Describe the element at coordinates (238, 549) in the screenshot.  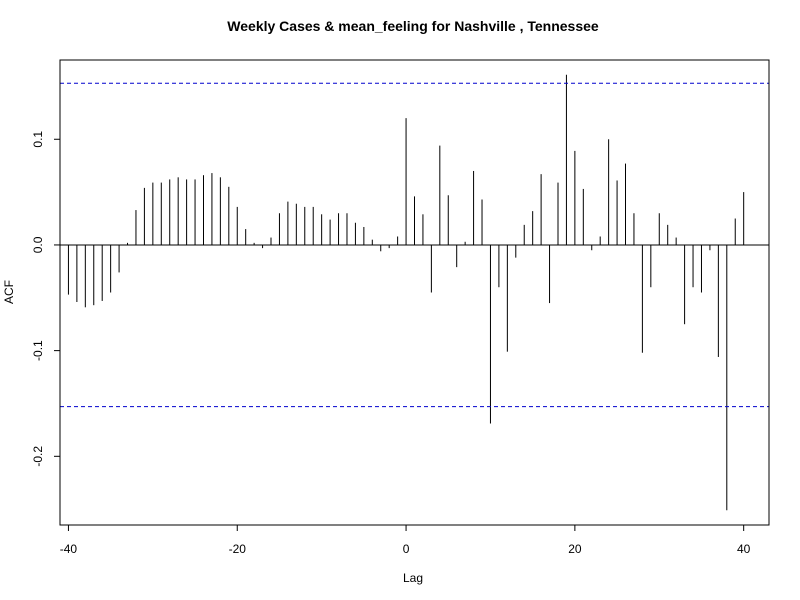
I see `x-tick-label: -20` at that location.